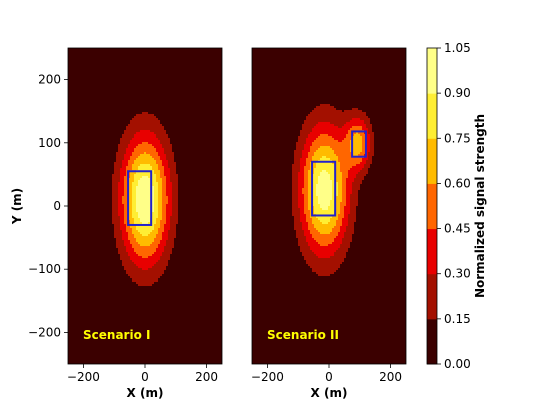  Describe the element at coordinates (49, 80) in the screenshot. I see `y-tick-label: 200` at that location.